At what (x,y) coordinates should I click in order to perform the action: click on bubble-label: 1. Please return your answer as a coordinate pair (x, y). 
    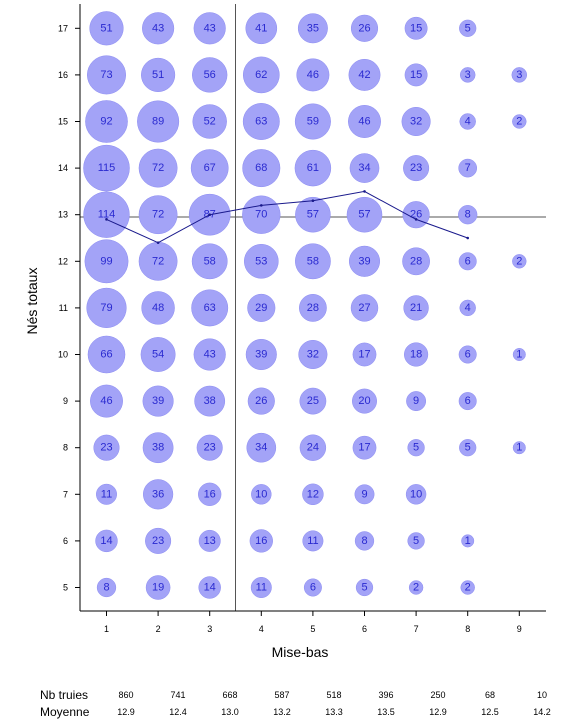
    Looking at the image, I should click on (519, 448).